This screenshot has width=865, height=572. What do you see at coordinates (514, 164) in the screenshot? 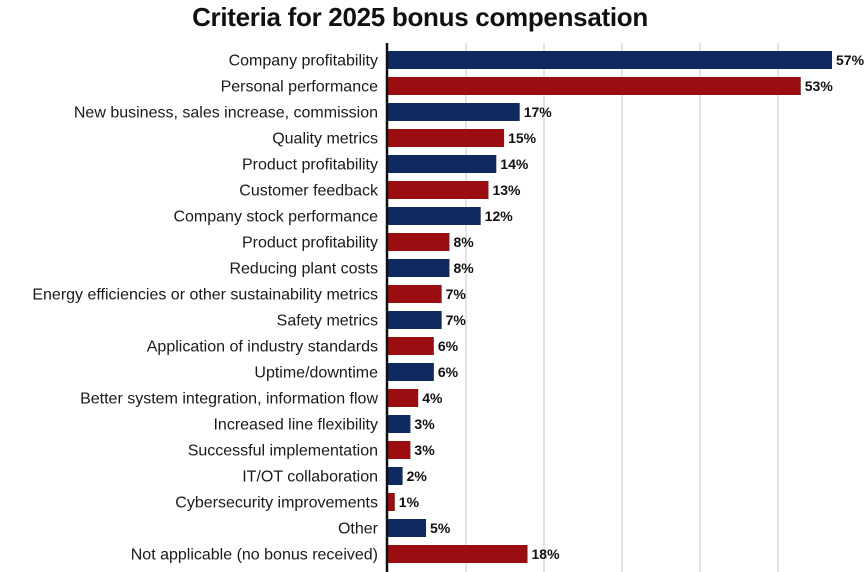
I see `value-label: 14%` at bounding box center [514, 164].